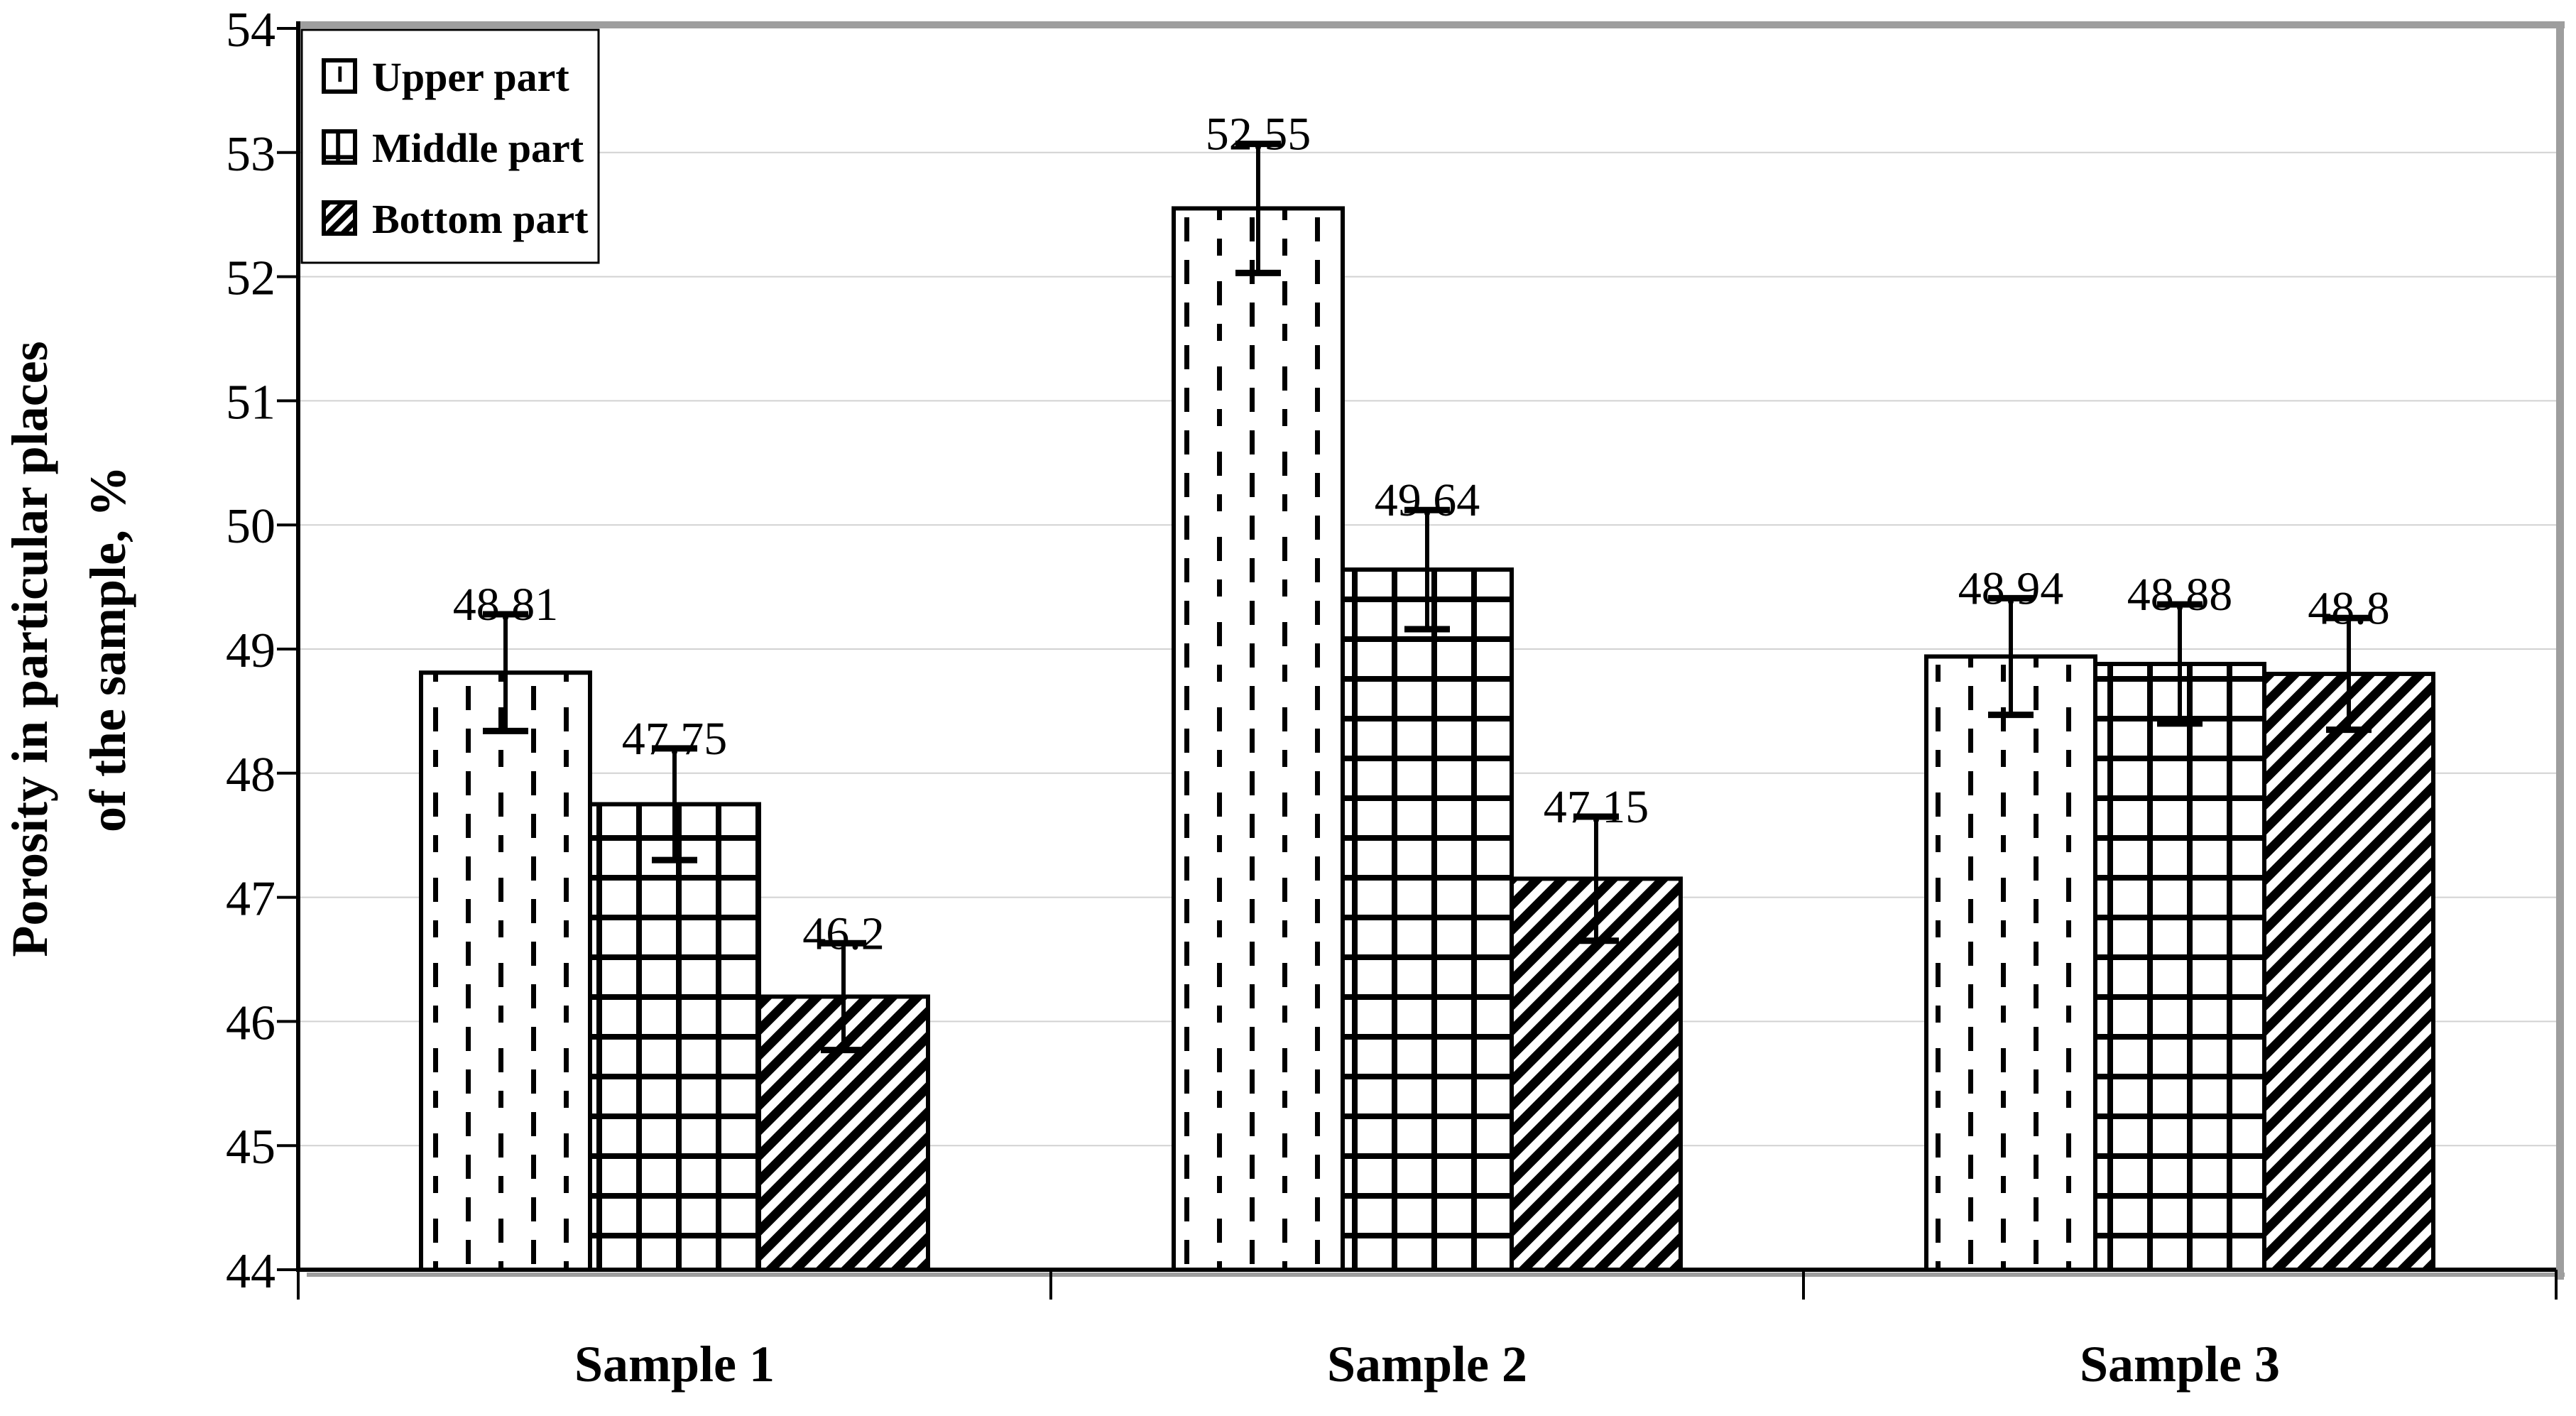  What do you see at coordinates (250, 31) in the screenshot?
I see `y-tick-label-54: 54` at bounding box center [250, 31].